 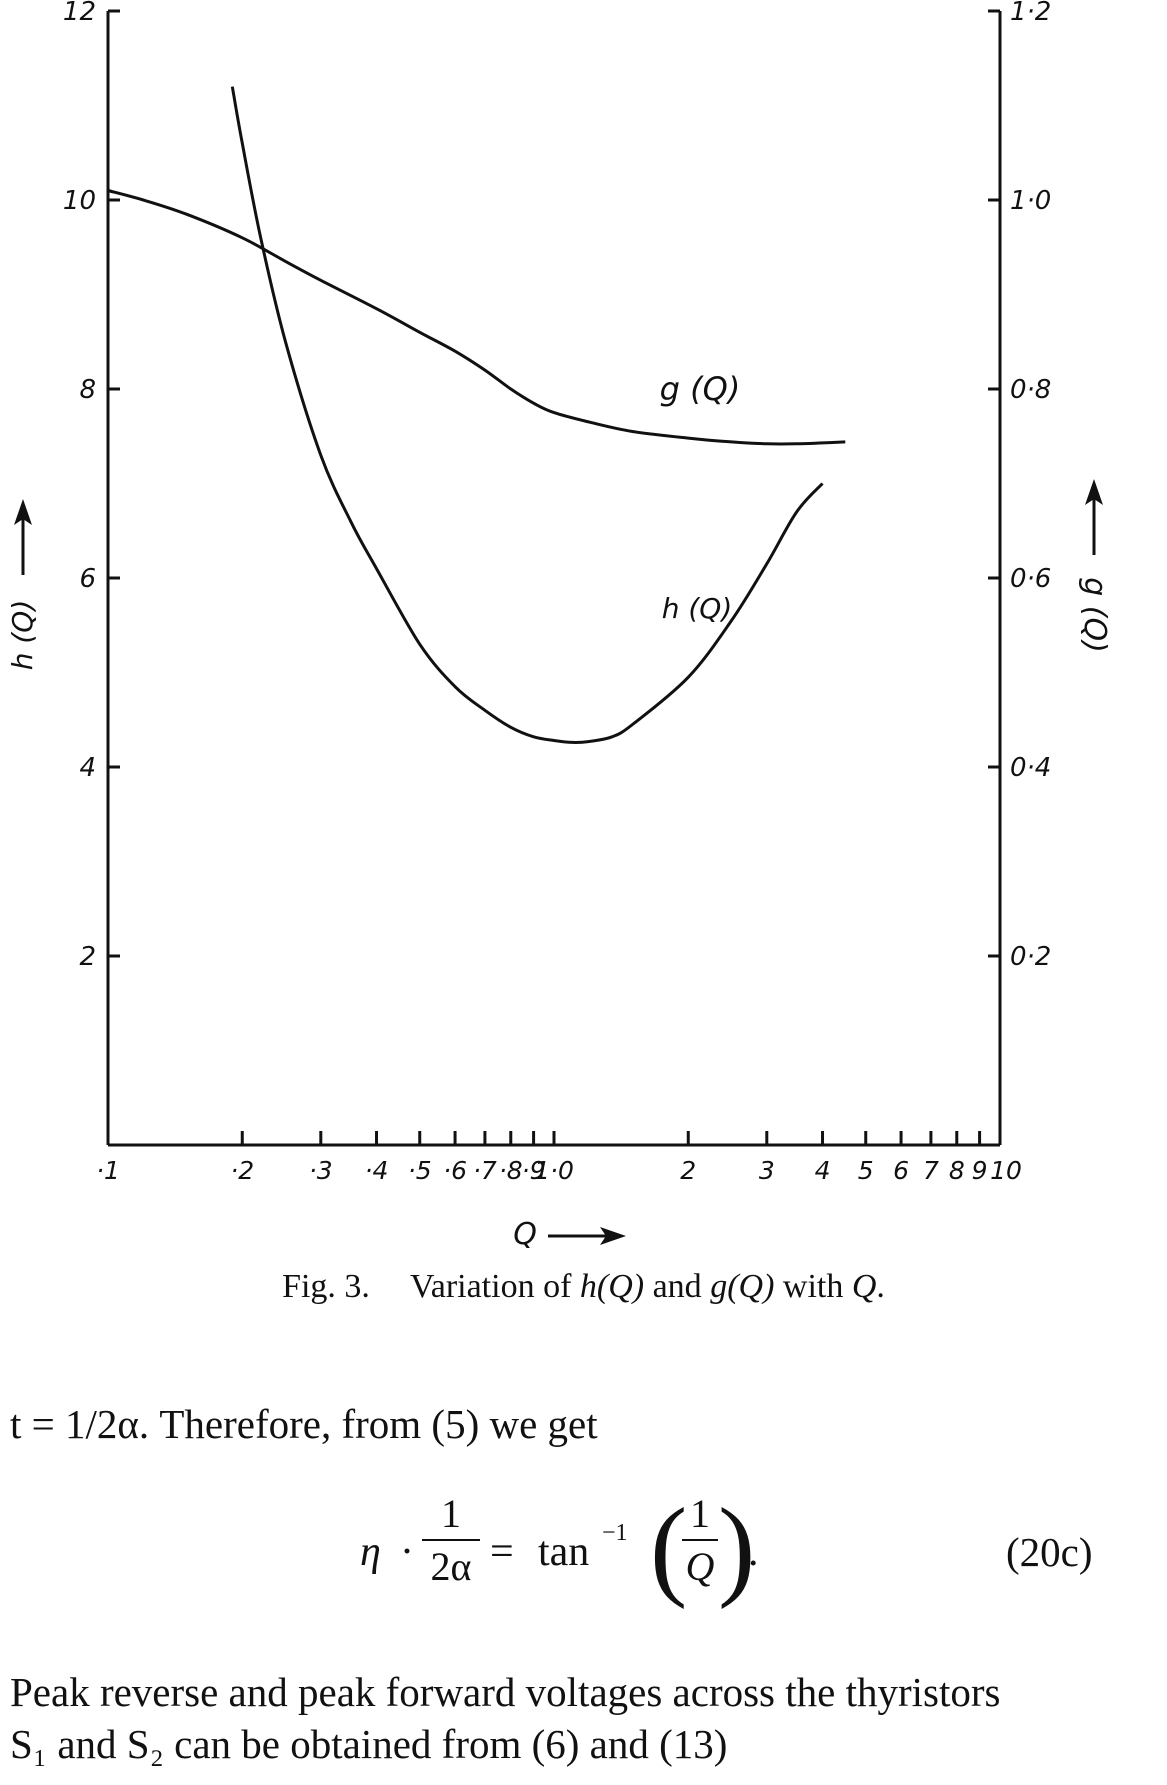 I want to click on caption-g: g, so click(x=719, y=1286).